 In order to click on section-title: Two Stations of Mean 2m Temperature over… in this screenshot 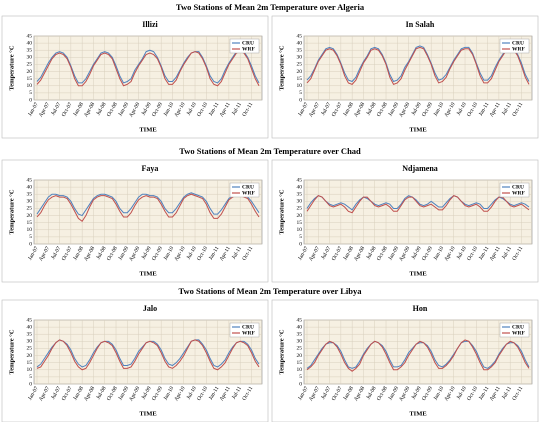, I will do `click(270, 151)`.